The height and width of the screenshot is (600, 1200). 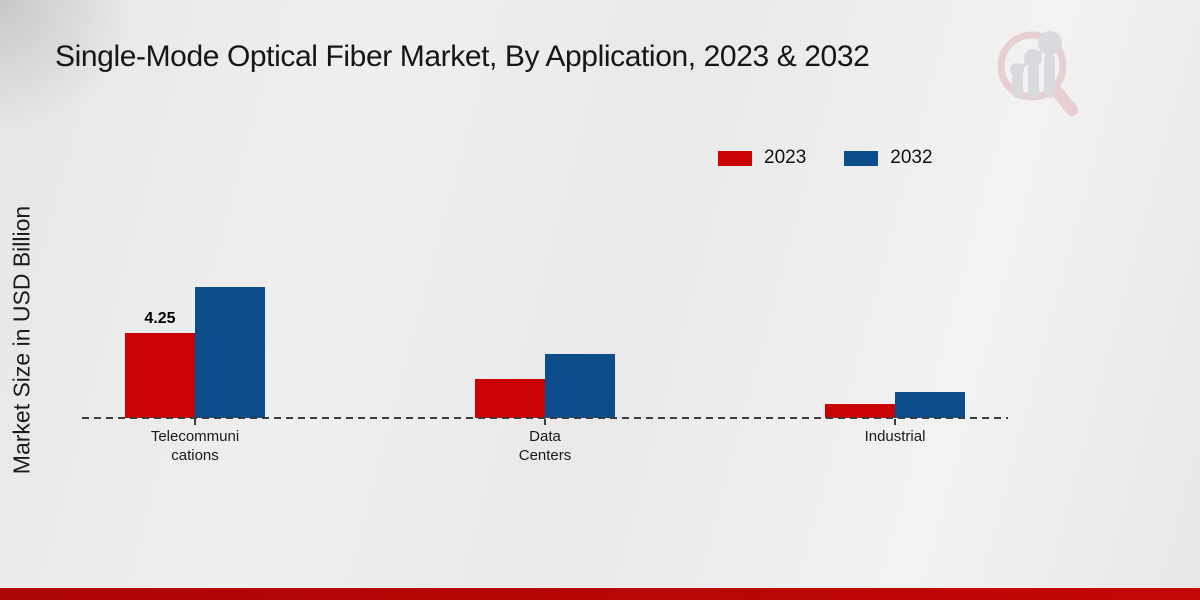 I want to click on bar-data-centers-2032, so click(x=580, y=386).